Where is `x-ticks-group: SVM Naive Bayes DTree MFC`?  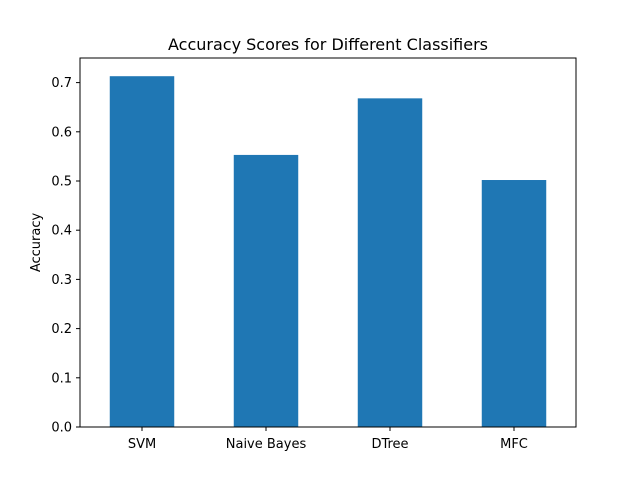 x-ticks-group: SVM Naive Bayes DTree MFC is located at coordinates (328, 439).